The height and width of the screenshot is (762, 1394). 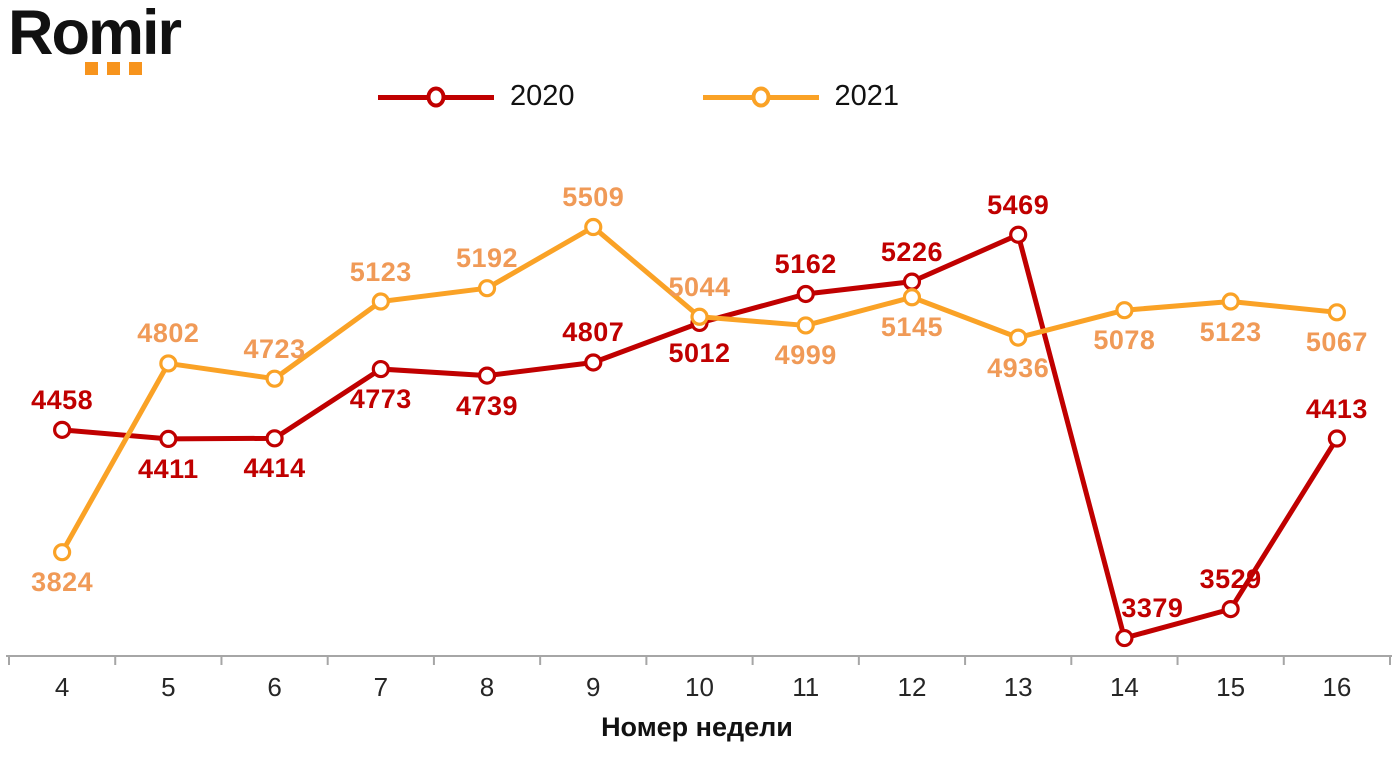 What do you see at coordinates (1018, 687) in the screenshot?
I see `x-axis-tick-label: 13` at bounding box center [1018, 687].